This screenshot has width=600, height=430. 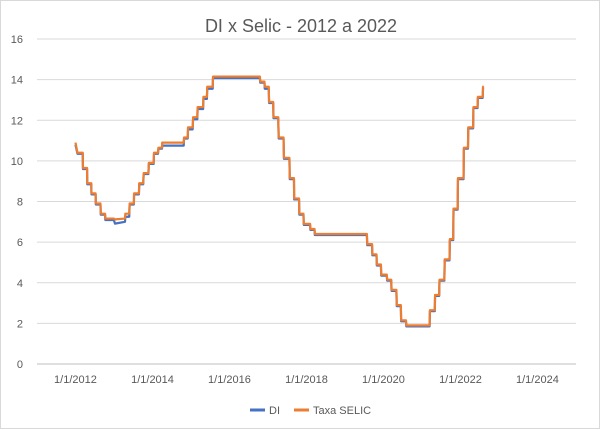 I want to click on y-tick-label: 12, so click(x=17, y=121).